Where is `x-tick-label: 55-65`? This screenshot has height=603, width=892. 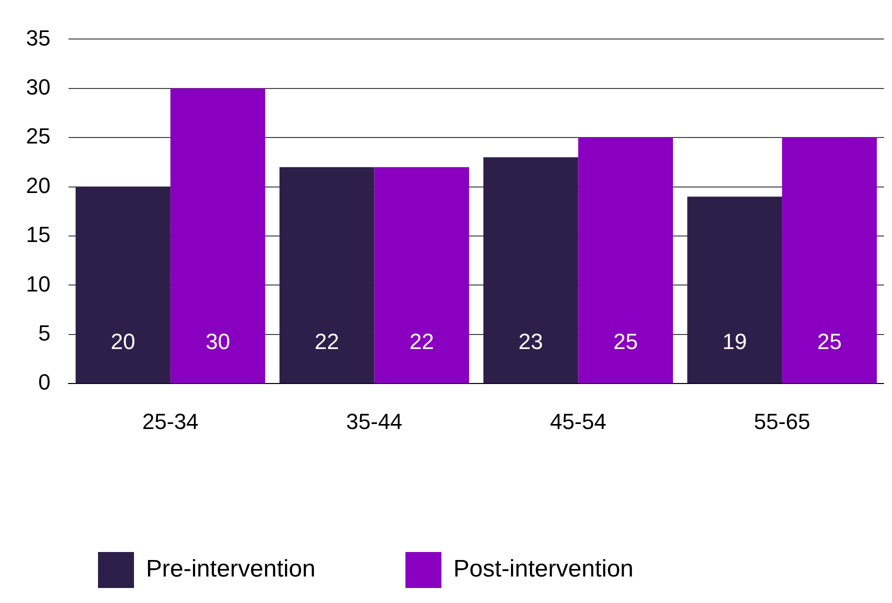 x-tick-label: 55-65 is located at coordinates (782, 421).